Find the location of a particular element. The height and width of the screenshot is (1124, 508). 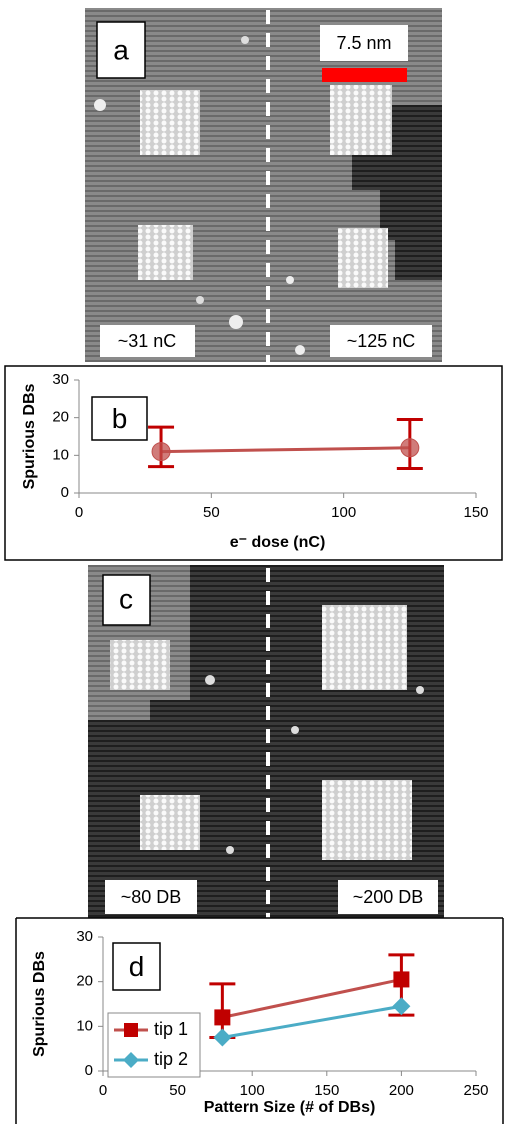

image-label: ~80 DB is located at coordinates (151, 897).